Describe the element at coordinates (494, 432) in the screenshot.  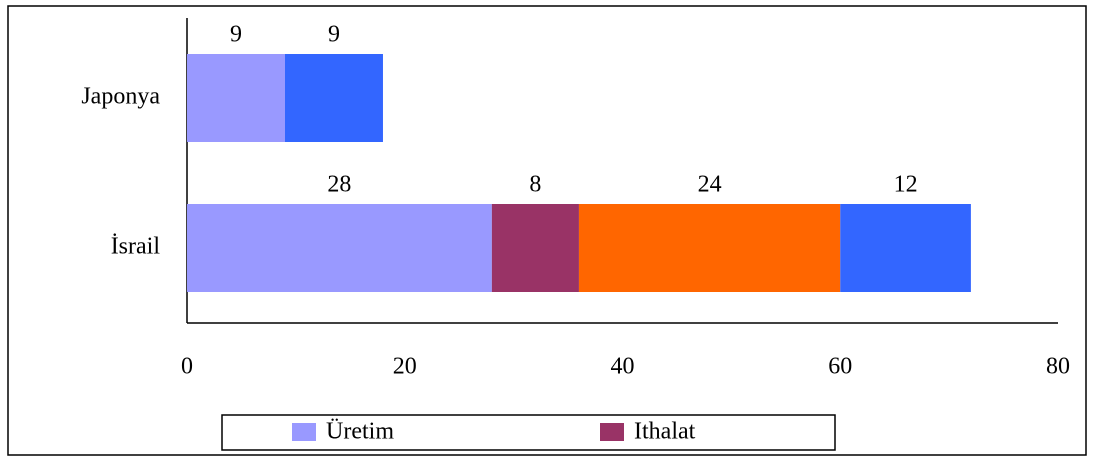
I see `legend: Üretim Ithalat` at that location.